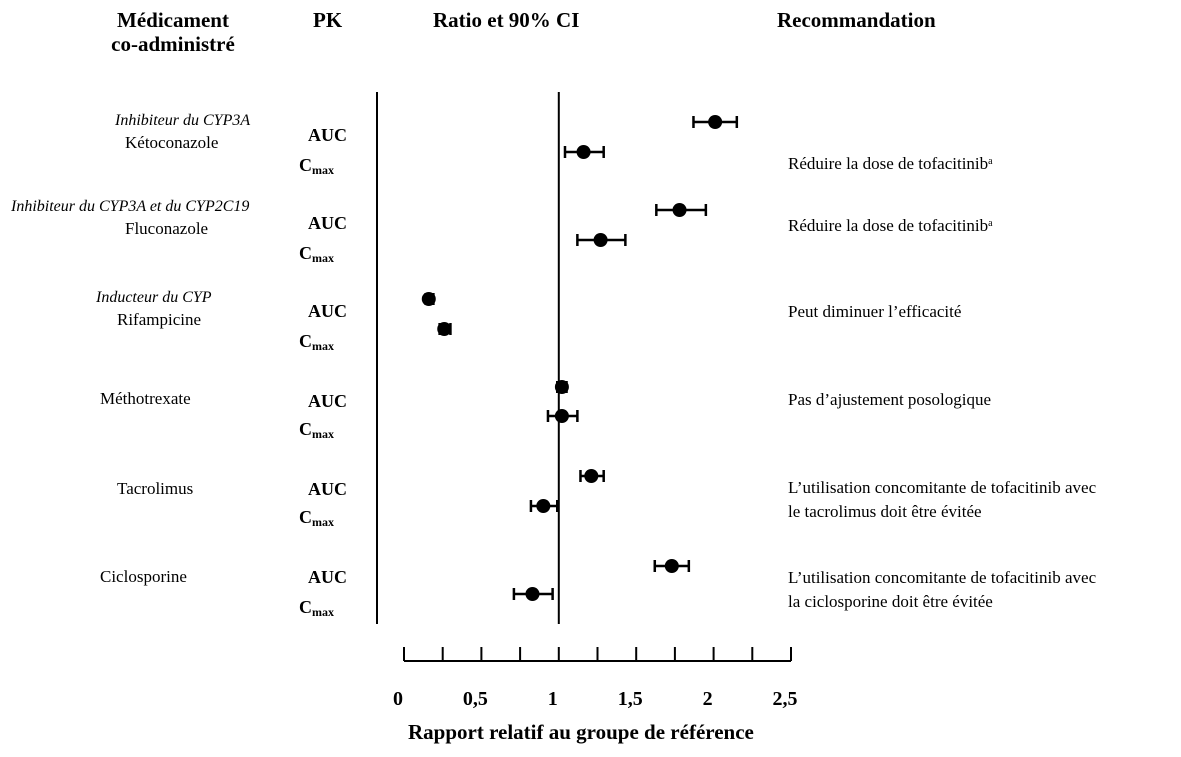 This screenshot has height=757, width=1181. Describe the element at coordinates (875, 311) in the screenshot. I see `recommendation-text: Peut diminuer l’efficacité` at that location.